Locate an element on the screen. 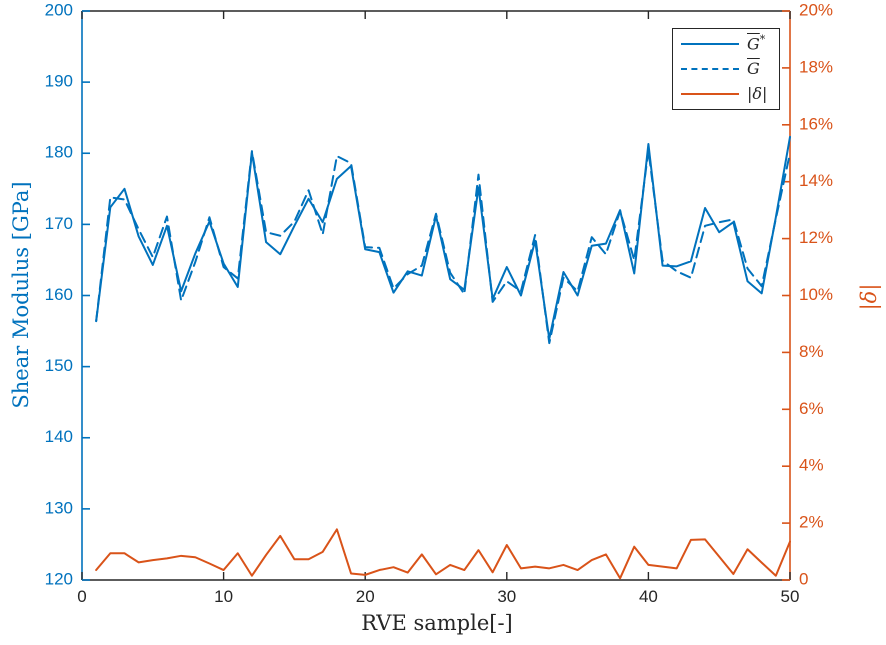  legend-entry: |δ| is located at coordinates (727, 94).